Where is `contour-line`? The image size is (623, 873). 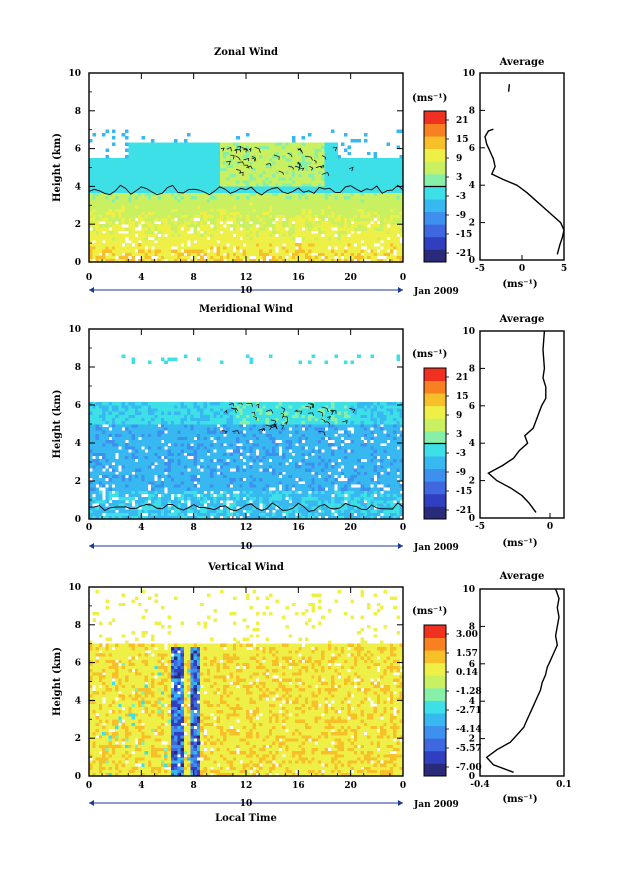
contour-line is located at coordinates (309, 158).